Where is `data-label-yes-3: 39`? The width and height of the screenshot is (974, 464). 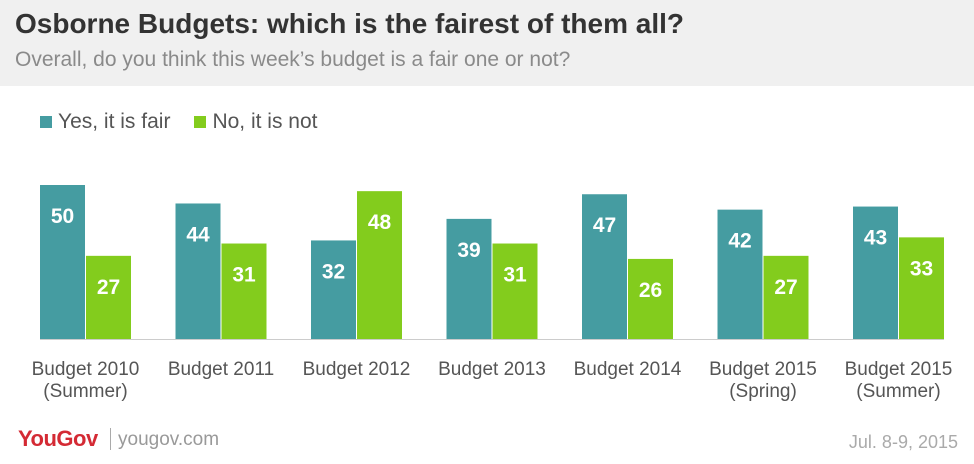 data-label-yes-3: 39 is located at coordinates (468, 250).